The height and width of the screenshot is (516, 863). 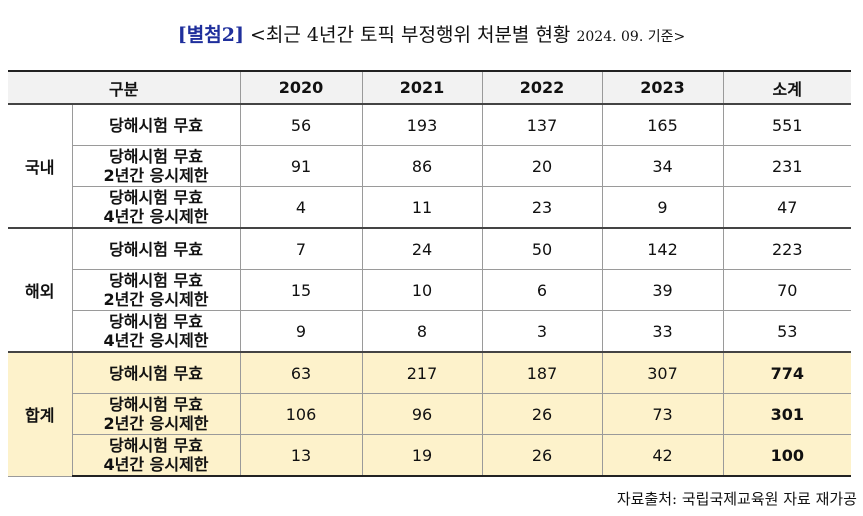 What do you see at coordinates (787, 414) in the screenshot?
I see `value-cell: 301` at bounding box center [787, 414].